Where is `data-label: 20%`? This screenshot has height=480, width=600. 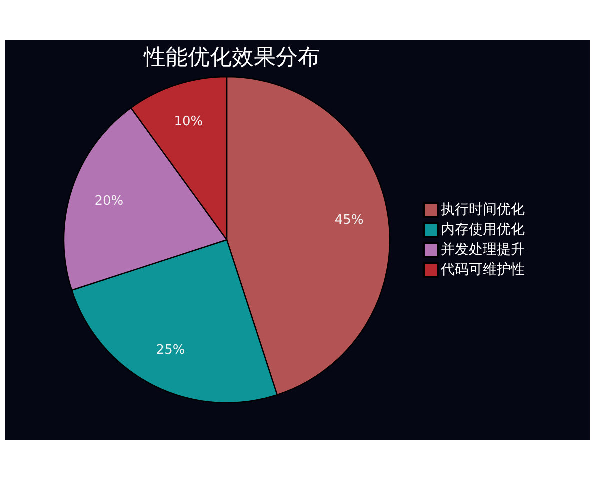 data-label: 20% is located at coordinates (109, 202).